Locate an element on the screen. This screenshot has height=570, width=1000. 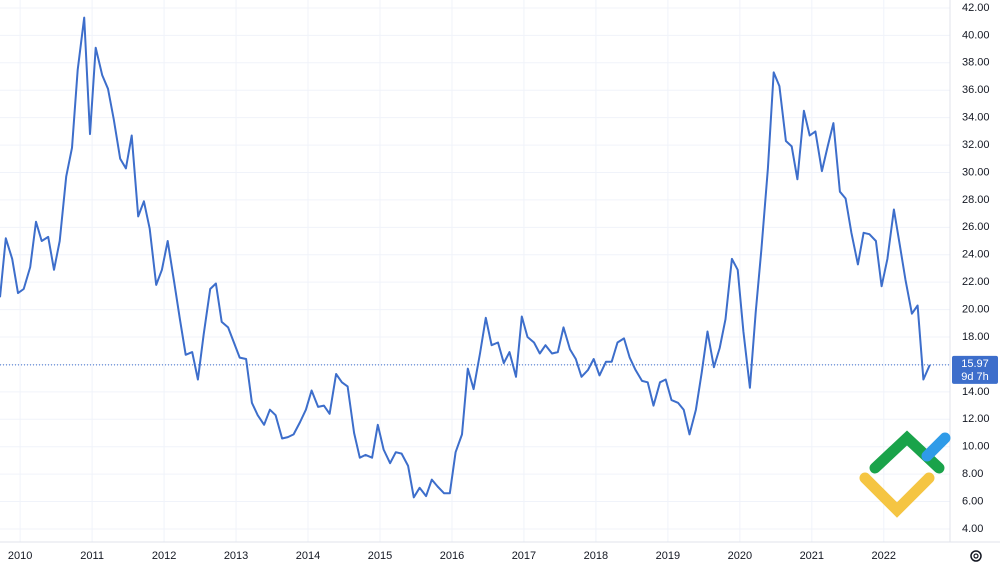
x-tick-label: 2012 is located at coordinates (164, 556).